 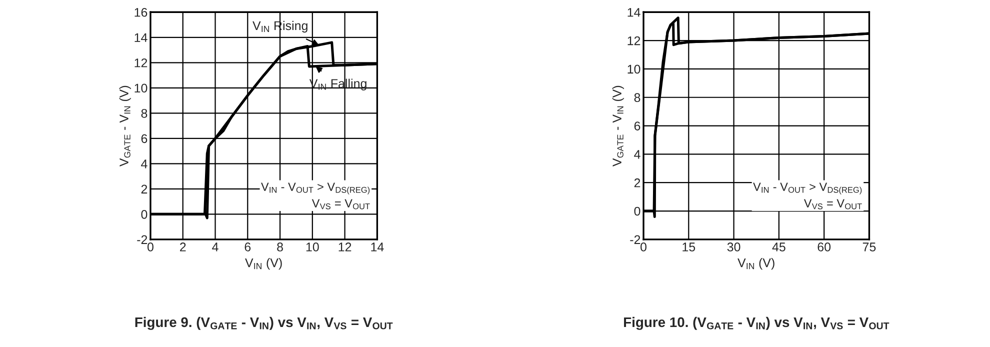 I want to click on x-tick-label: 75, so click(x=869, y=247).